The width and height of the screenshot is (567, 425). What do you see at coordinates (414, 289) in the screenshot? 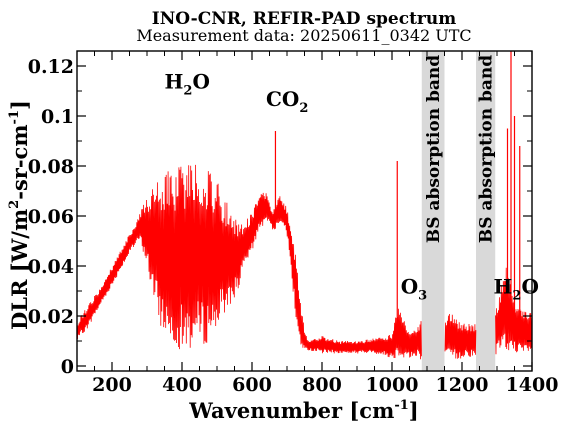
I see `annotation-2: O3` at bounding box center [414, 289].